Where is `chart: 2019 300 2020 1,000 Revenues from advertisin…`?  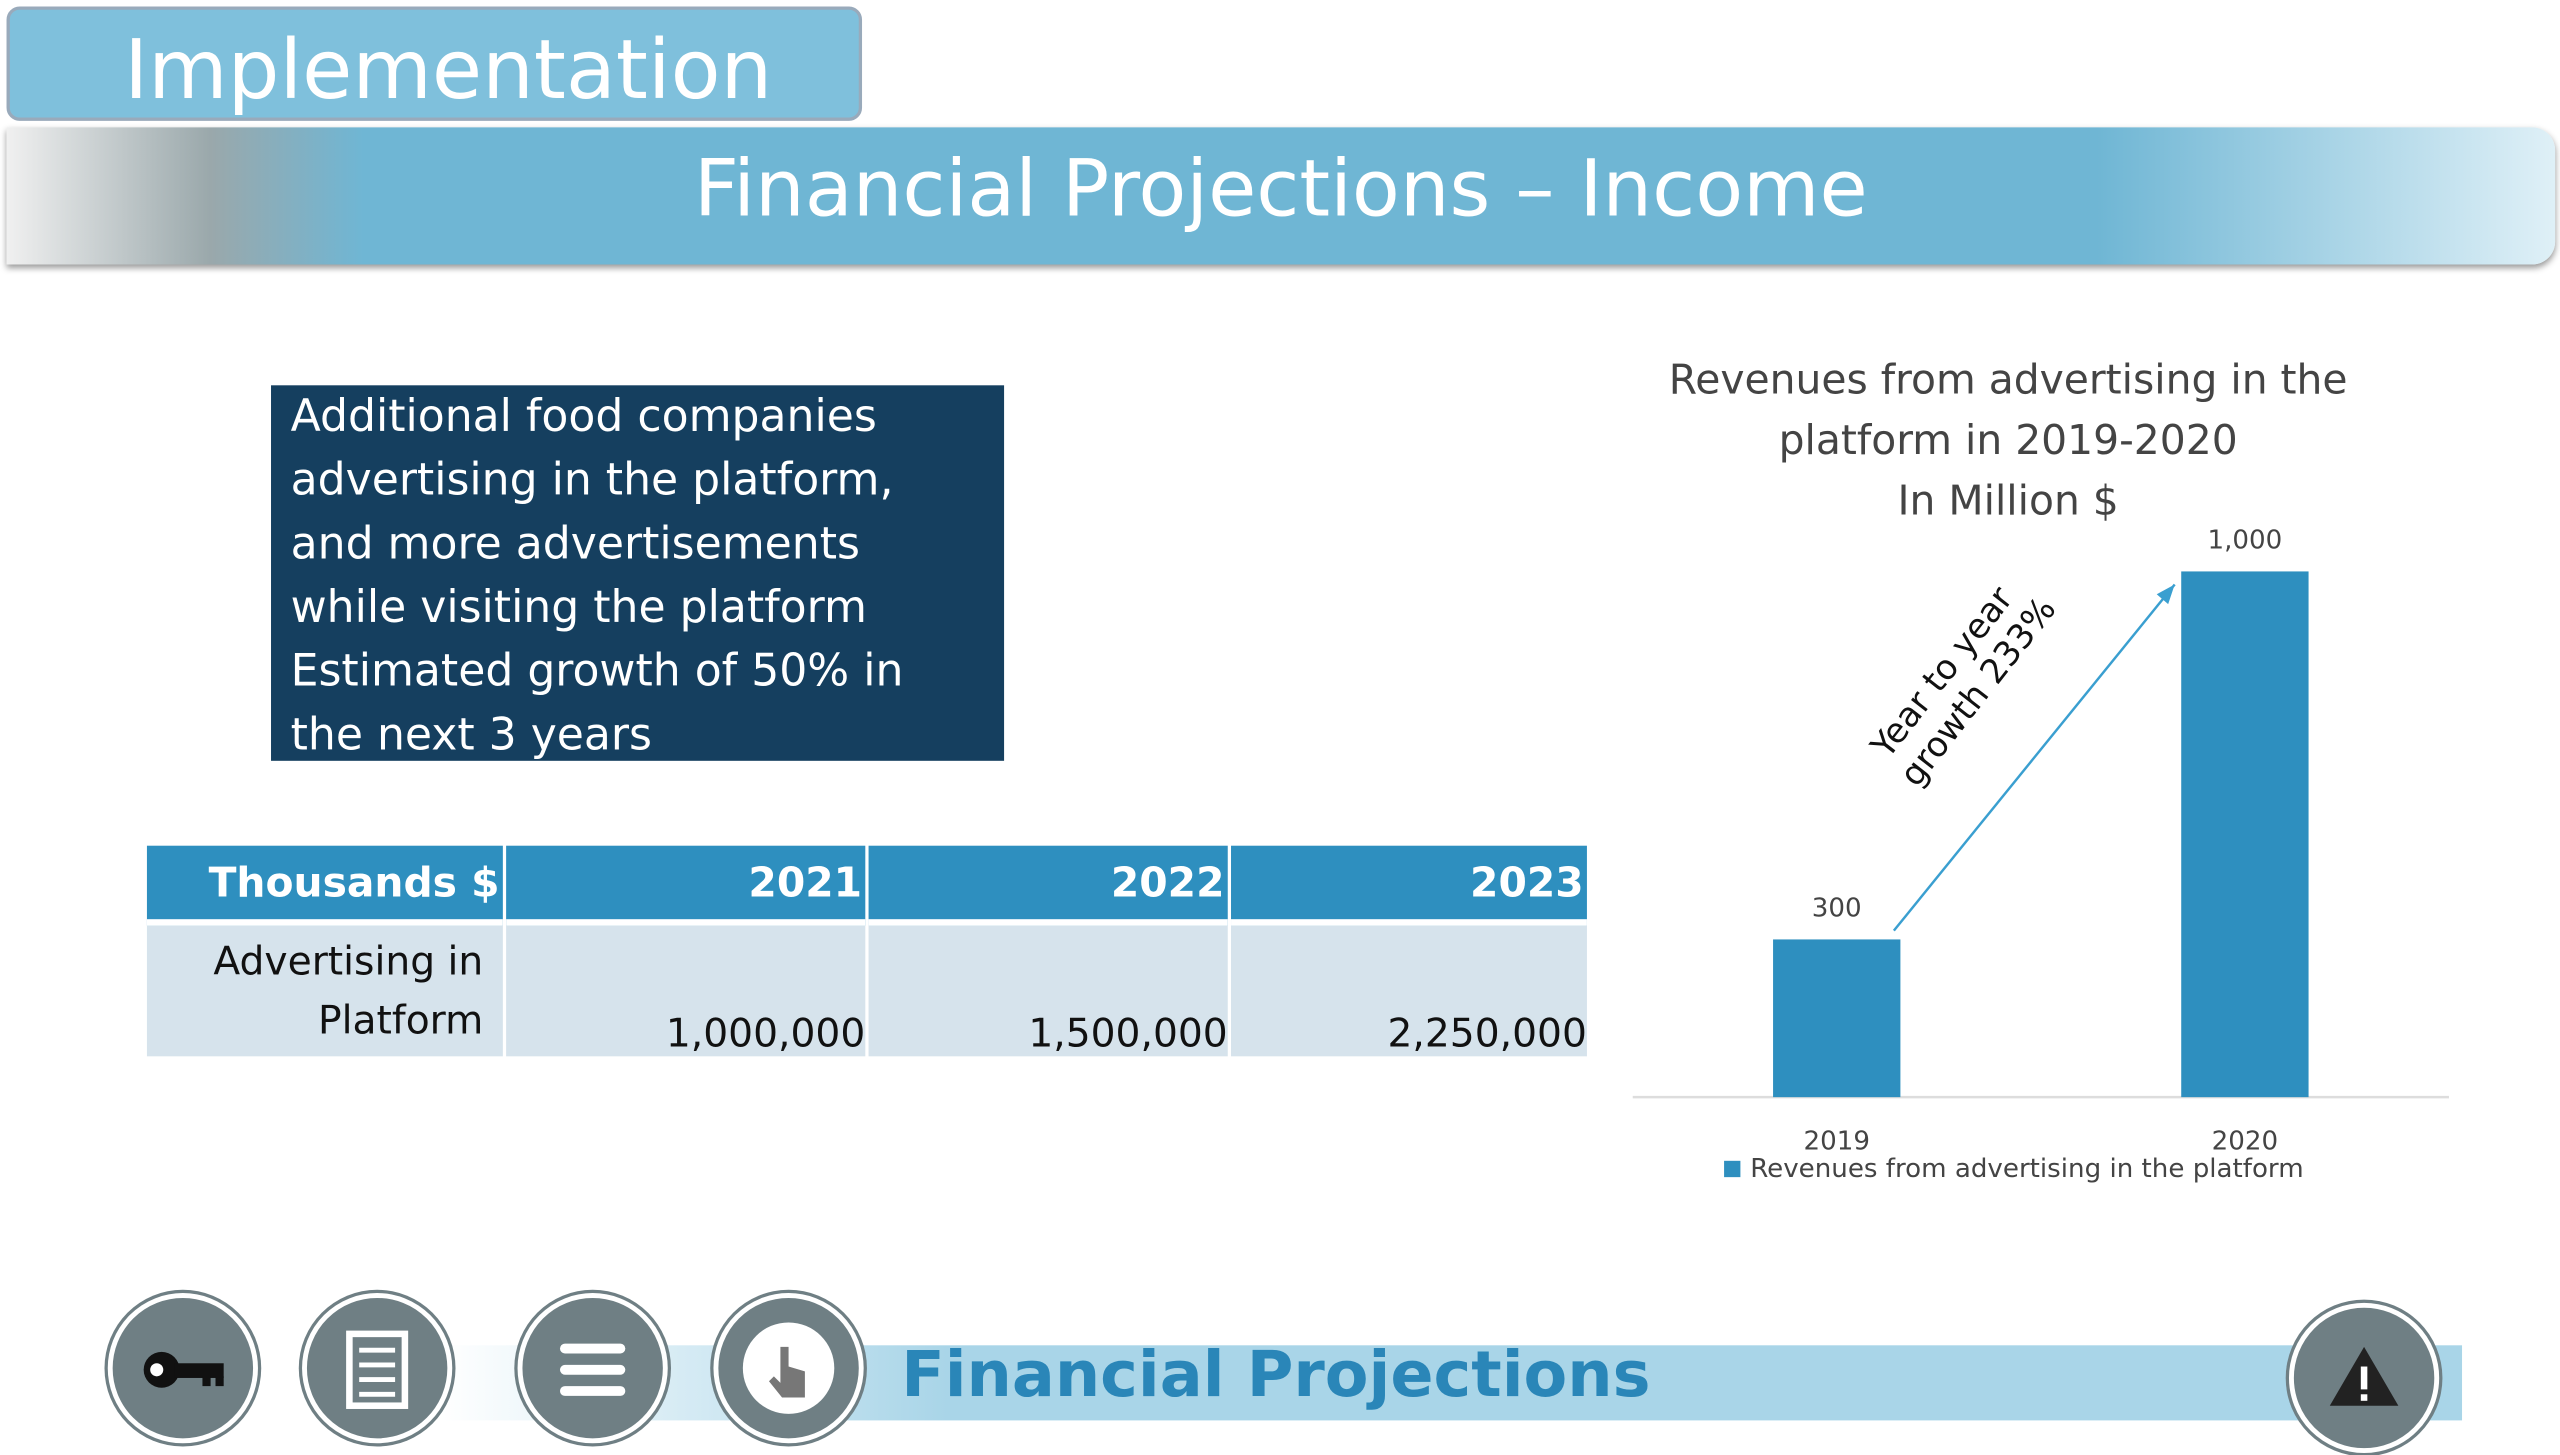 chart: 2019 300 2020 1,000 Revenues from advertisin… is located at coordinates (2040, 855).